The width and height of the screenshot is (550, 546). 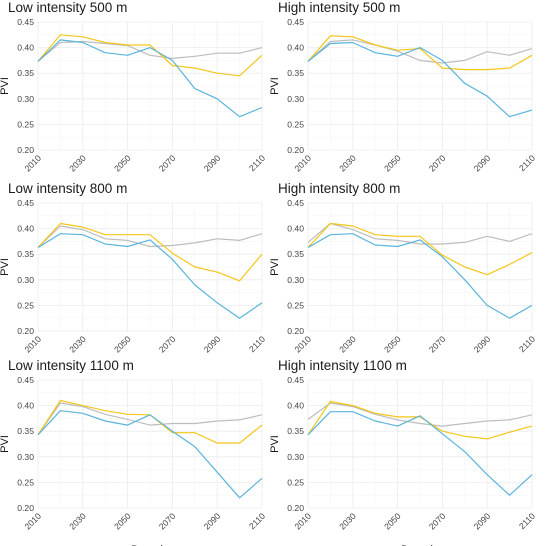 I want to click on panel-title: Low intensity 500 m, so click(x=67, y=7).